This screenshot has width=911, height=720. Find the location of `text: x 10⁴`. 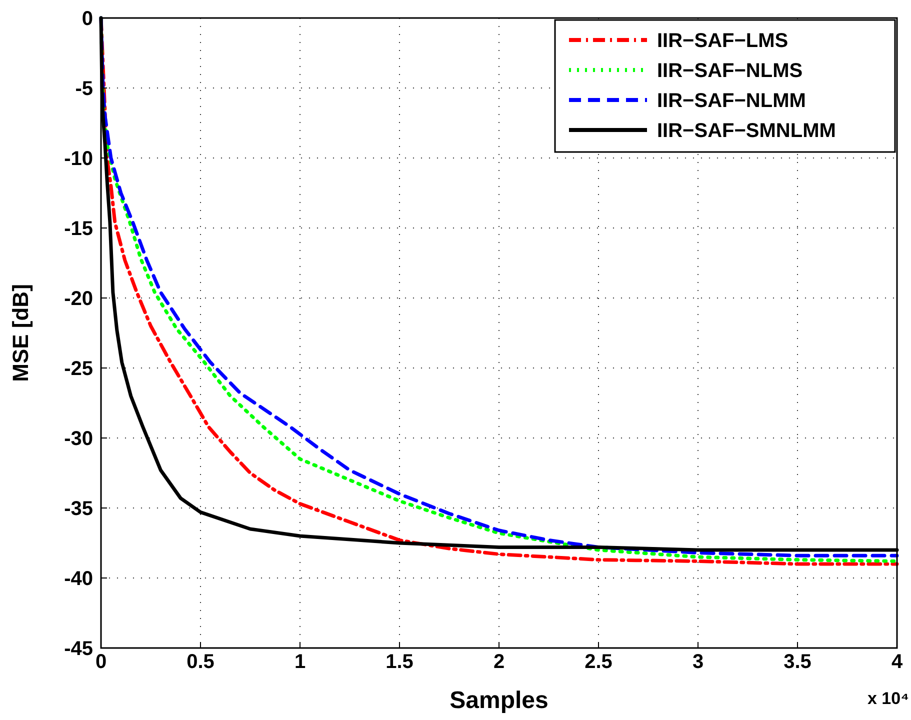

text: x 10⁴ is located at coordinates (888, 698).